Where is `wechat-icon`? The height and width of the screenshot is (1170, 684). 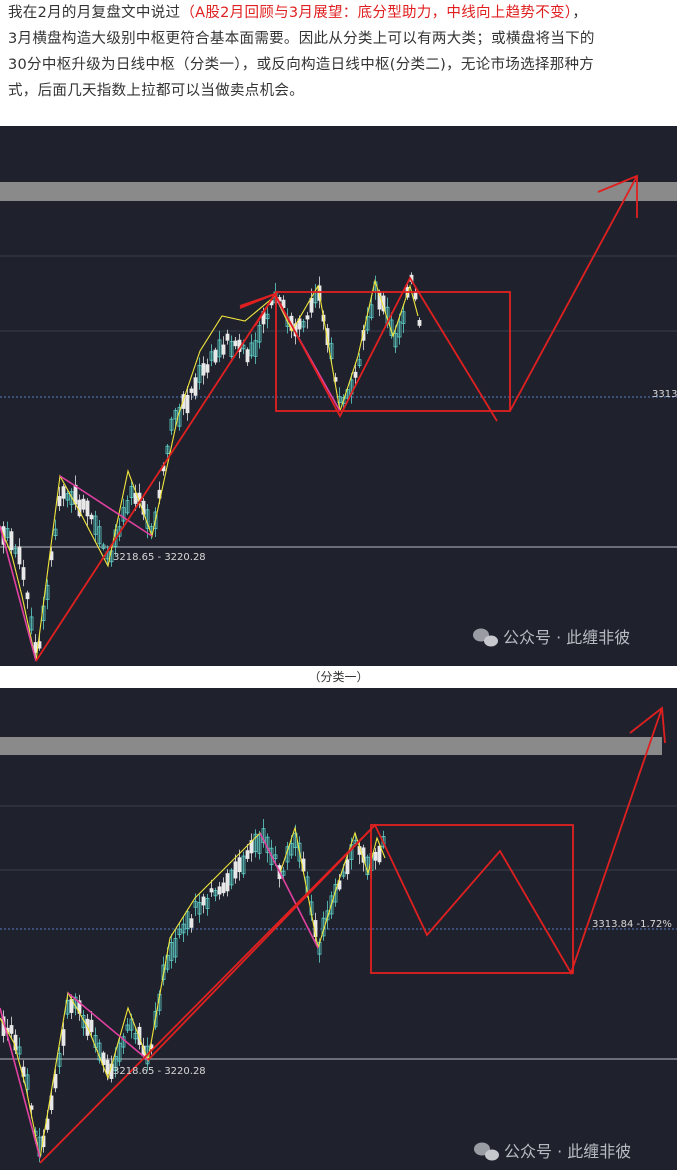 wechat-icon is located at coordinates (485, 637).